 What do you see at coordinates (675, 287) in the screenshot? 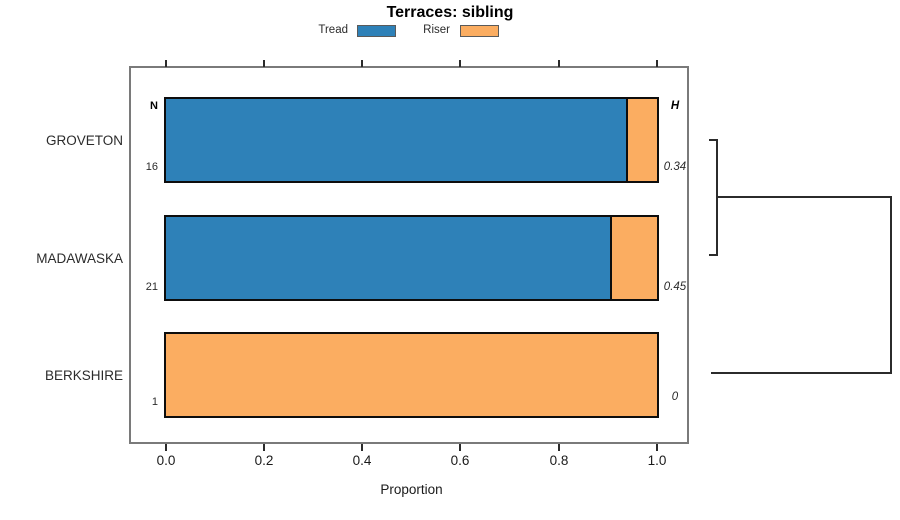
I see `h-value-madawaska: 0.45` at bounding box center [675, 287].